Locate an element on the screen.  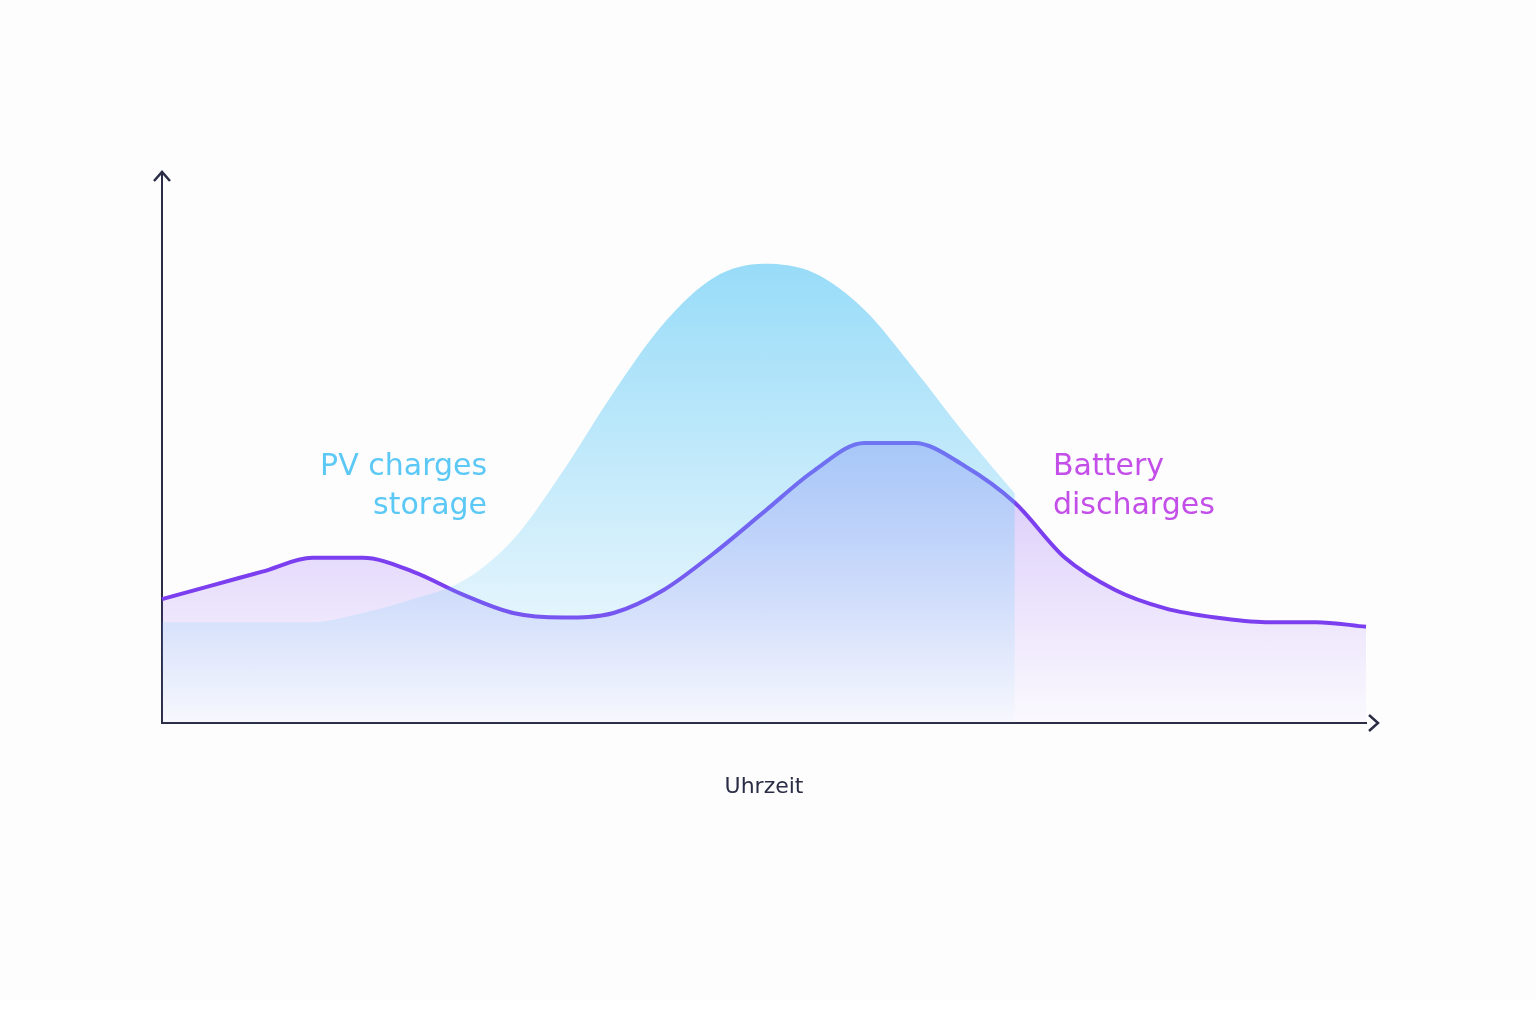
x-axis-title: Uhrzeit is located at coordinates (764, 785).